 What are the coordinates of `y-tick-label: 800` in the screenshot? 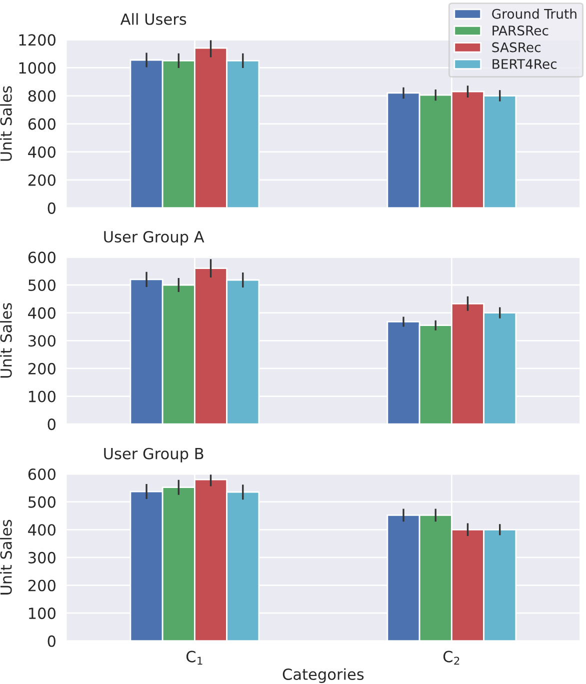 It's located at (42, 96).